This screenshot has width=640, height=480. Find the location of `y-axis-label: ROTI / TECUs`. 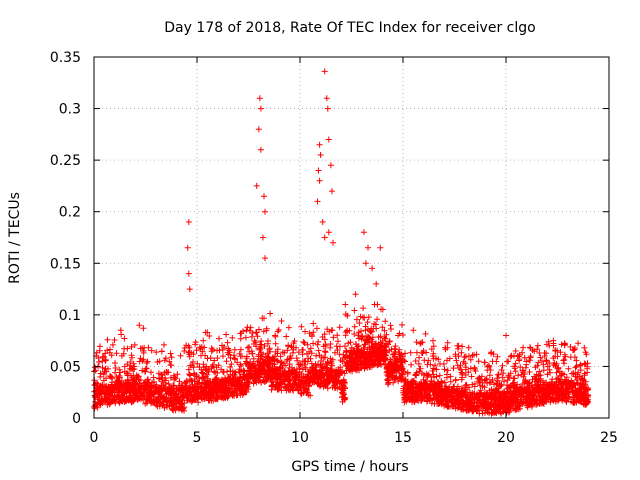

y-axis-label: ROTI / TECUs is located at coordinates (15, 238).